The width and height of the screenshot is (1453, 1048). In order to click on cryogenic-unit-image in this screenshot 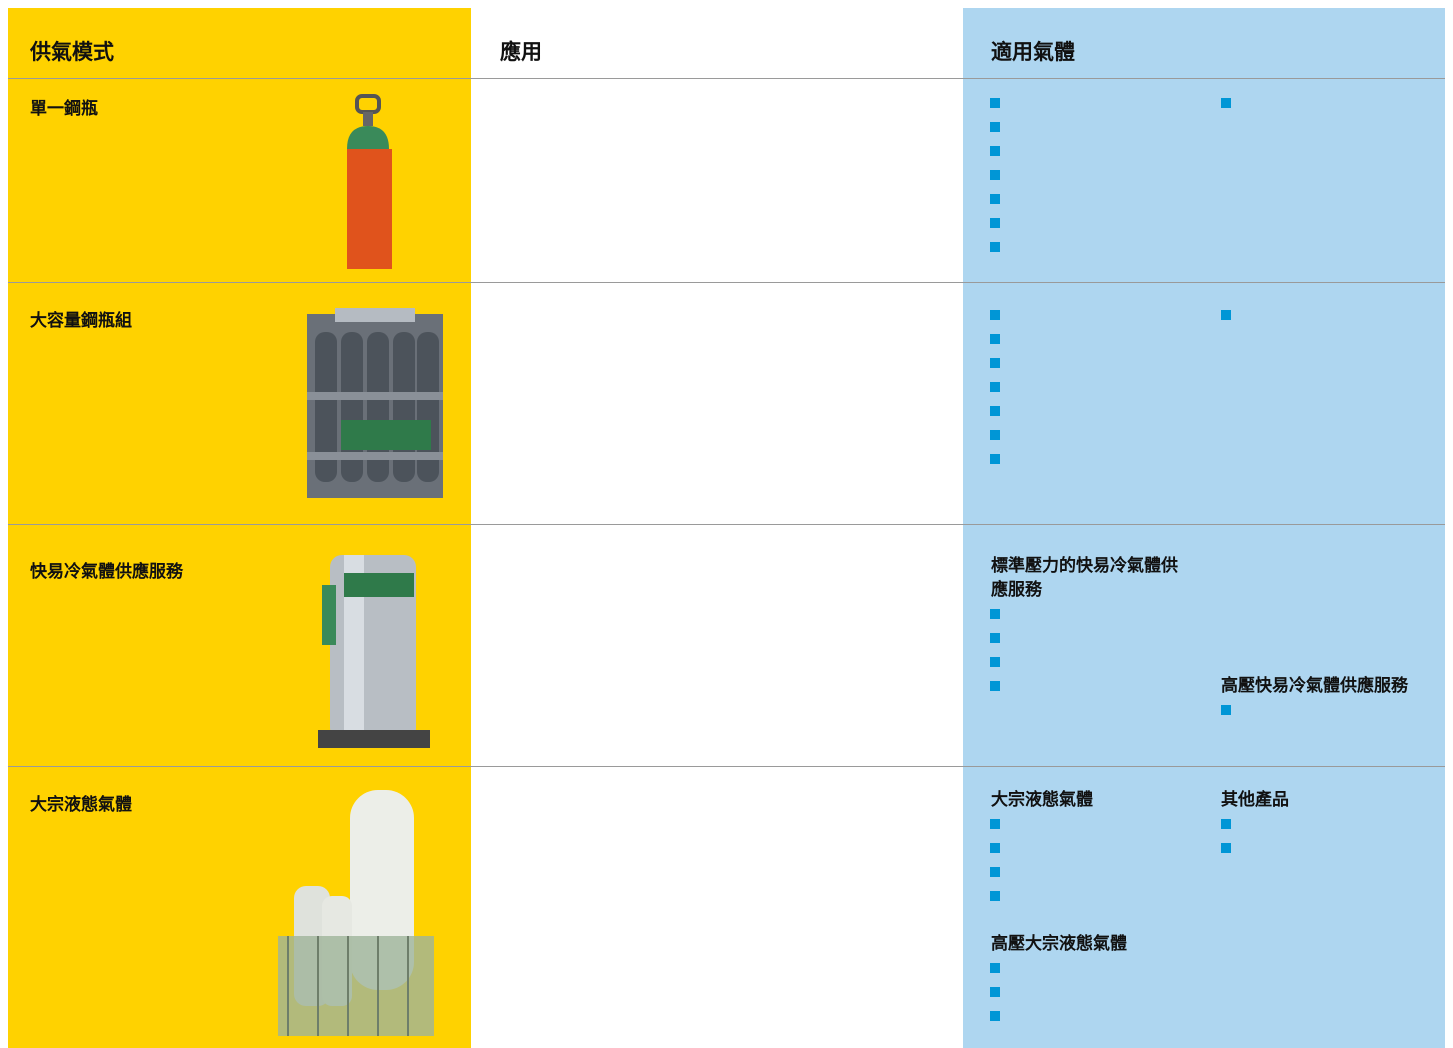, I will do `click(374, 651)`.